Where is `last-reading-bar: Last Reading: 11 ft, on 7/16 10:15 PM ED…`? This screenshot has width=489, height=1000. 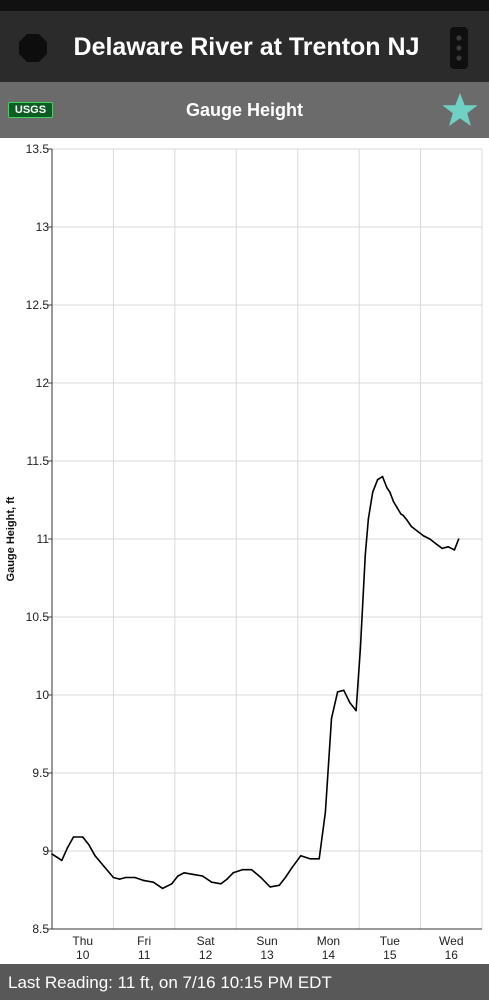 last-reading-bar: Last Reading: 11 ft, on 7/16 10:15 PM ED… is located at coordinates (244, 982).